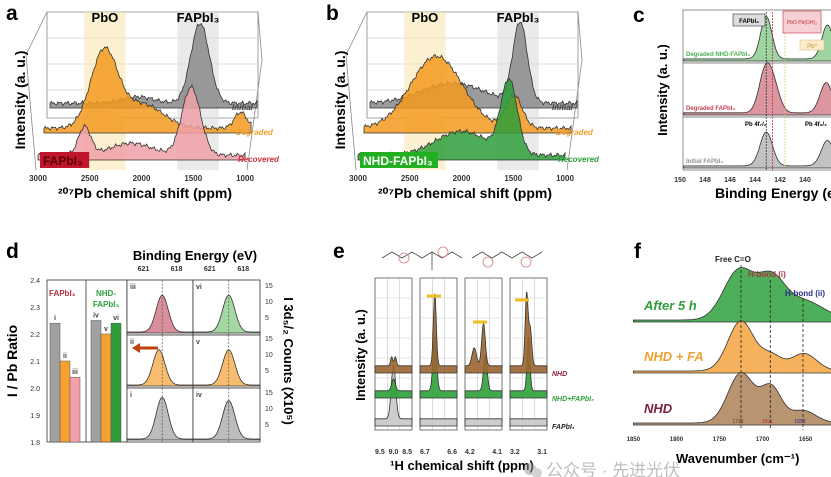 This screenshot has width=831, height=477. I want to click on panel-letter: a, so click(12, 13).